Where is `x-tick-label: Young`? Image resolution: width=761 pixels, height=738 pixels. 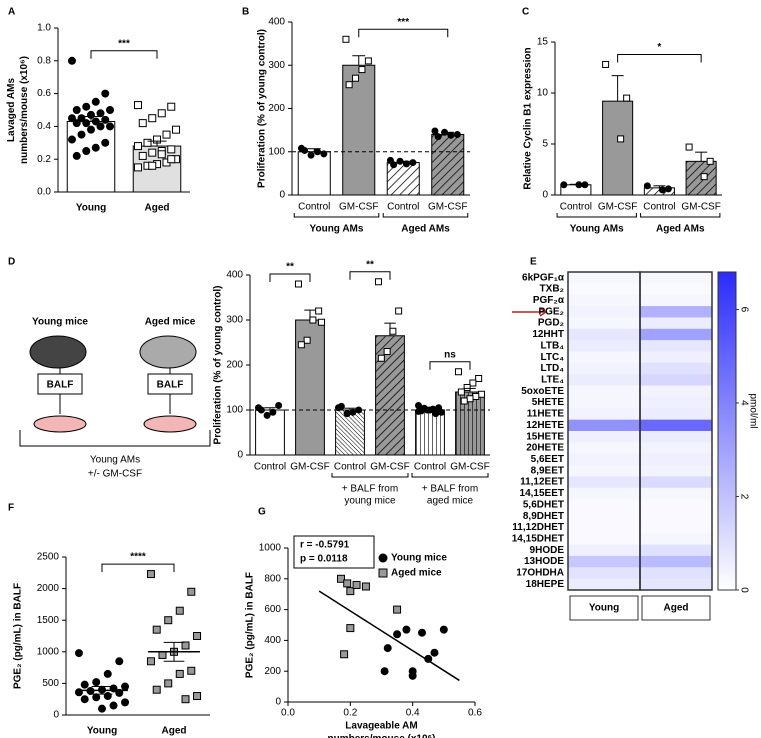 x-tick-label: Young is located at coordinates (91, 208).